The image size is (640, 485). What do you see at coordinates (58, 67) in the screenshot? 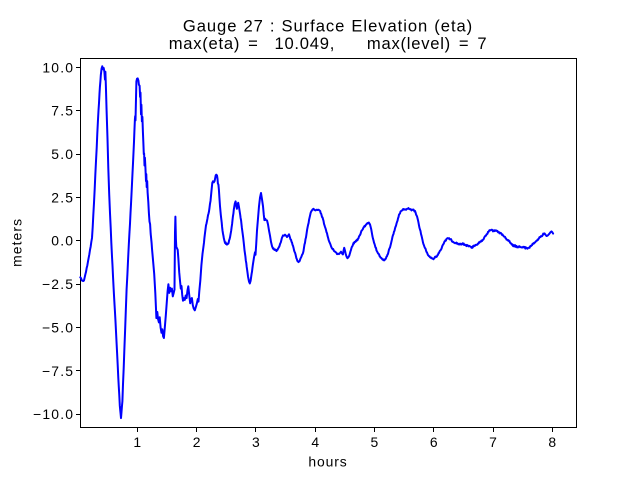
I see `svg-text: 10.0` at bounding box center [58, 67].